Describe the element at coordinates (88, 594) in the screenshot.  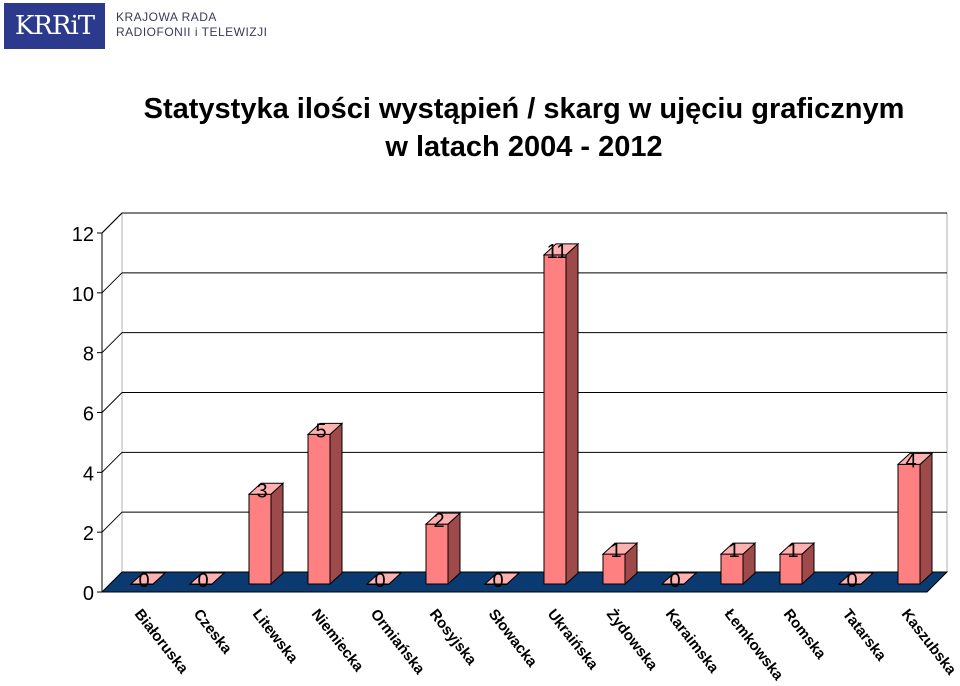
I see `y-tick-label: 0` at that location.